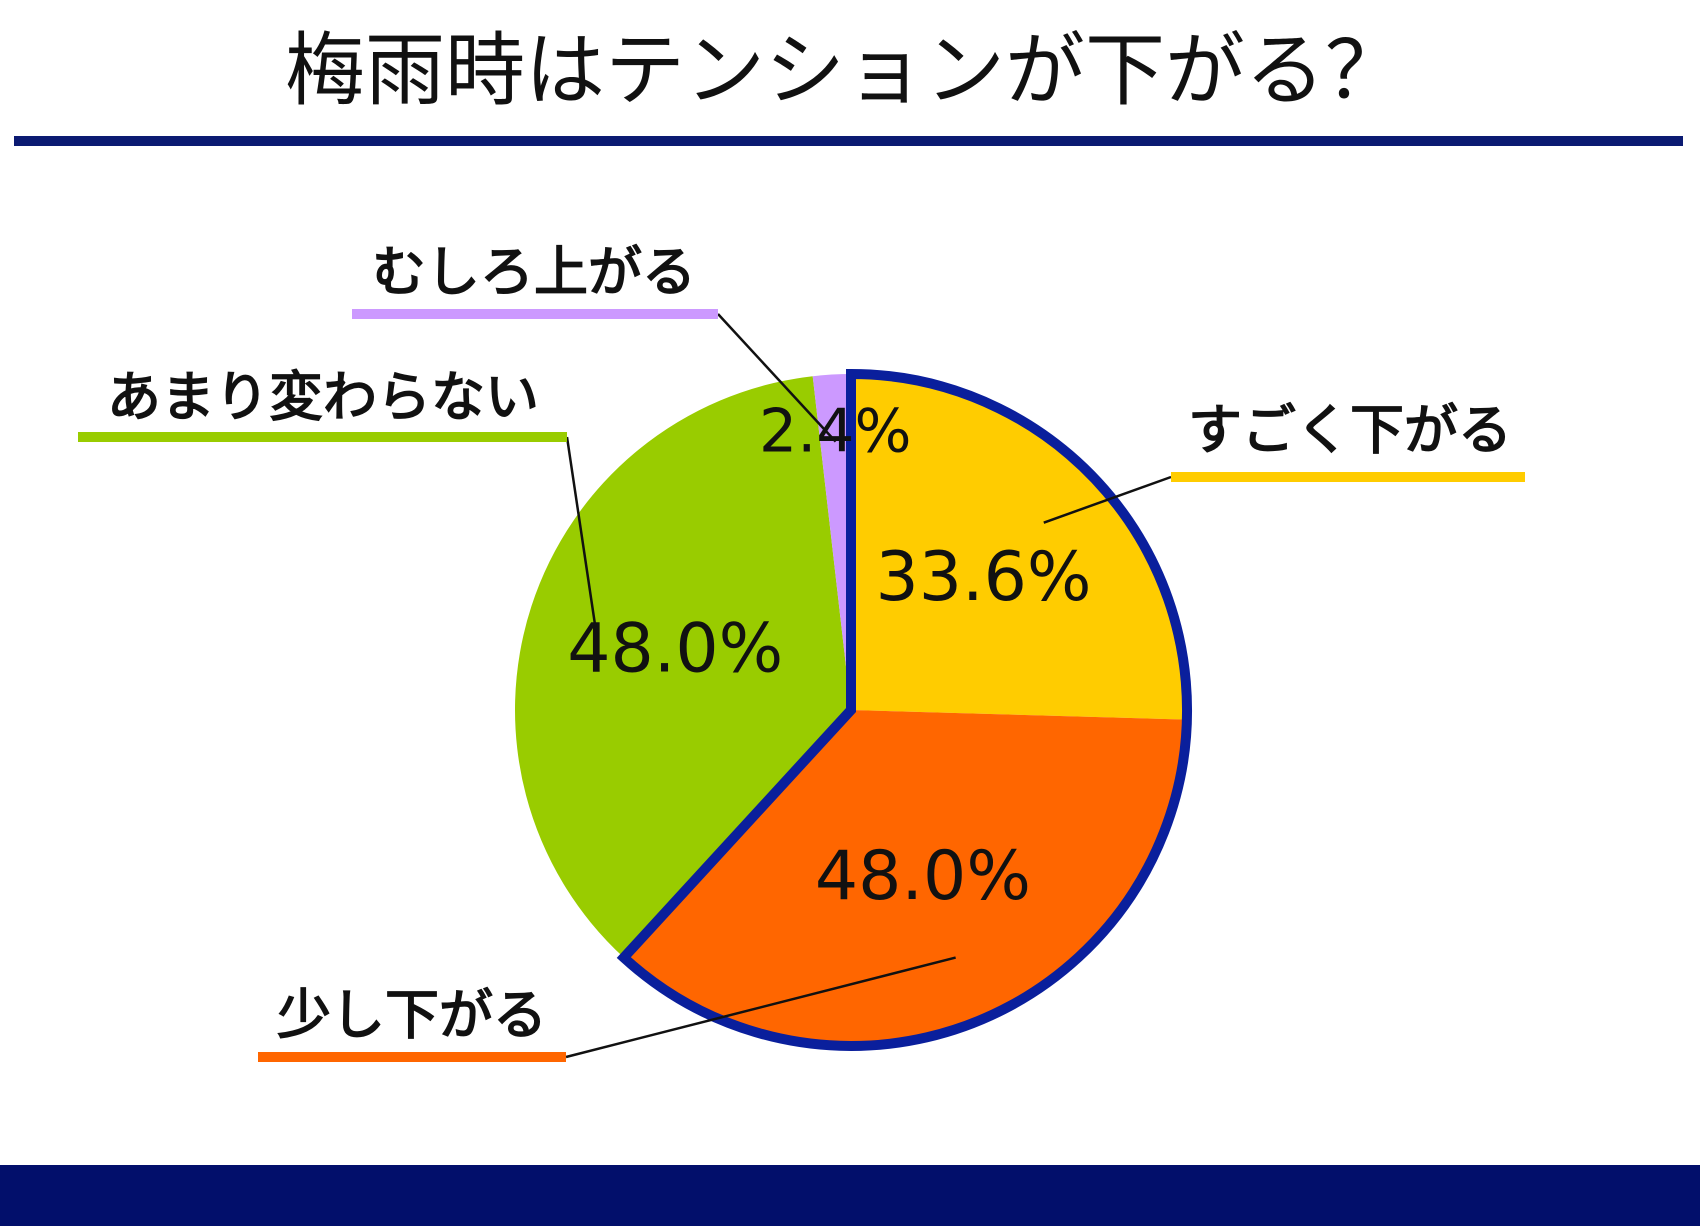 The height and width of the screenshot is (1226, 1700). Describe the element at coordinates (534, 272) in the screenshot. I see `category-label: むしろ上がる` at that location.